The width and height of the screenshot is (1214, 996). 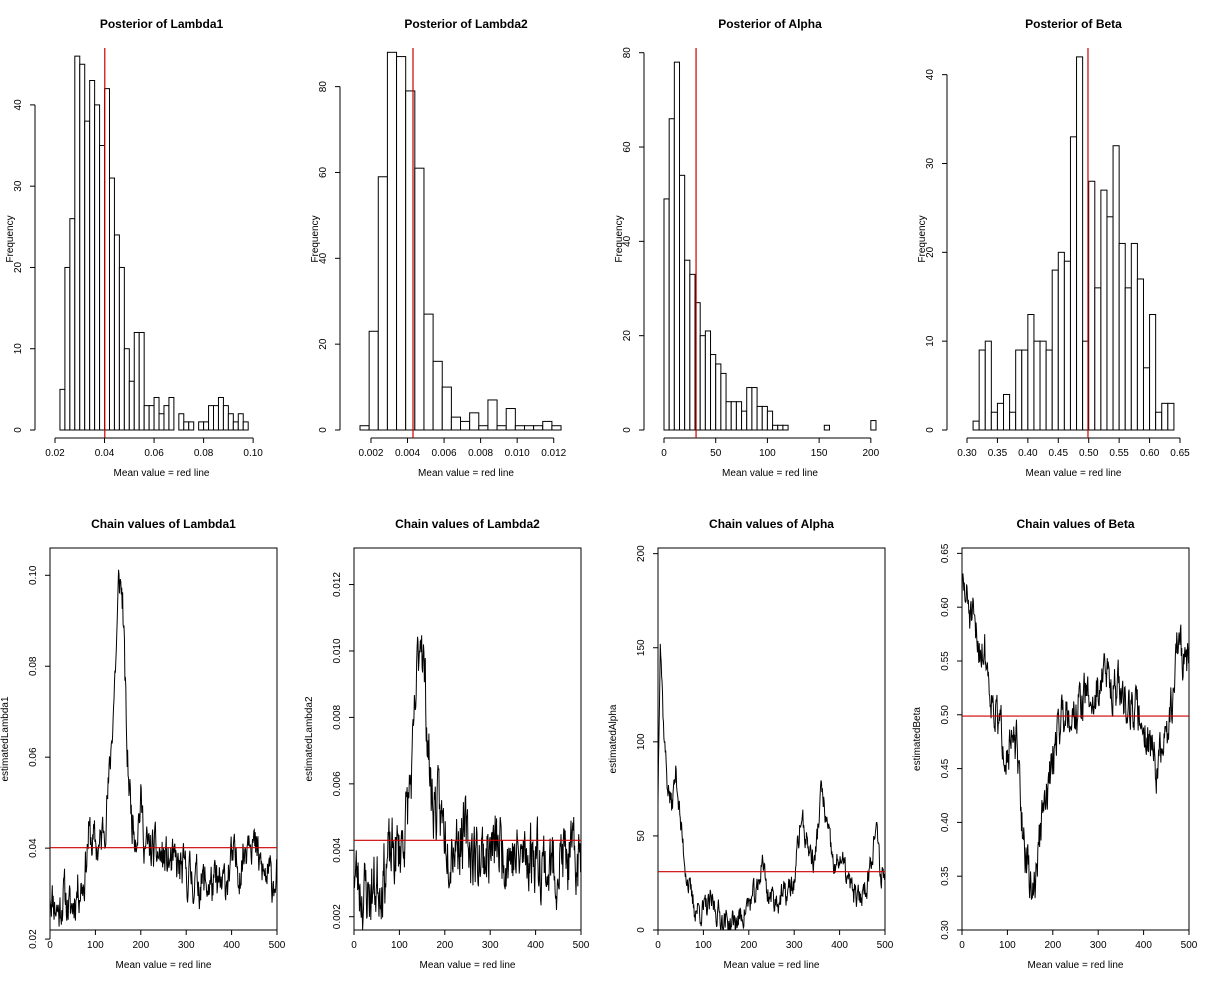 I want to click on x-tick-label: 0.55, so click(x=1119, y=453).